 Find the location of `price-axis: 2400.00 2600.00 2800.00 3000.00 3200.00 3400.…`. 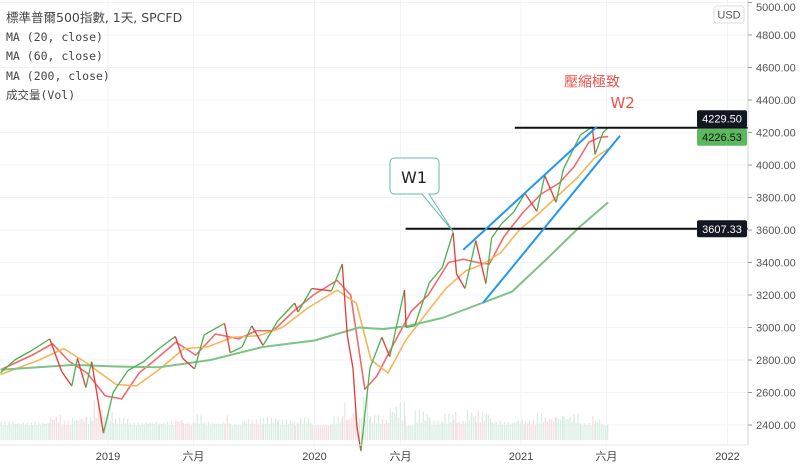

price-axis: 2400.00 2600.00 2800.00 3000.00 3200.00 3400.… is located at coordinates (772, 217).